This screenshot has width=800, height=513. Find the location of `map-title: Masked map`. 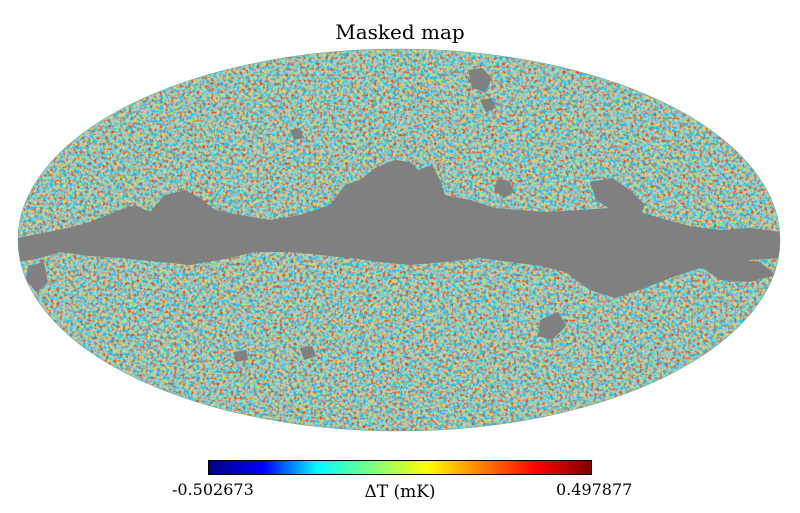

map-title: Masked map is located at coordinates (400, 32).